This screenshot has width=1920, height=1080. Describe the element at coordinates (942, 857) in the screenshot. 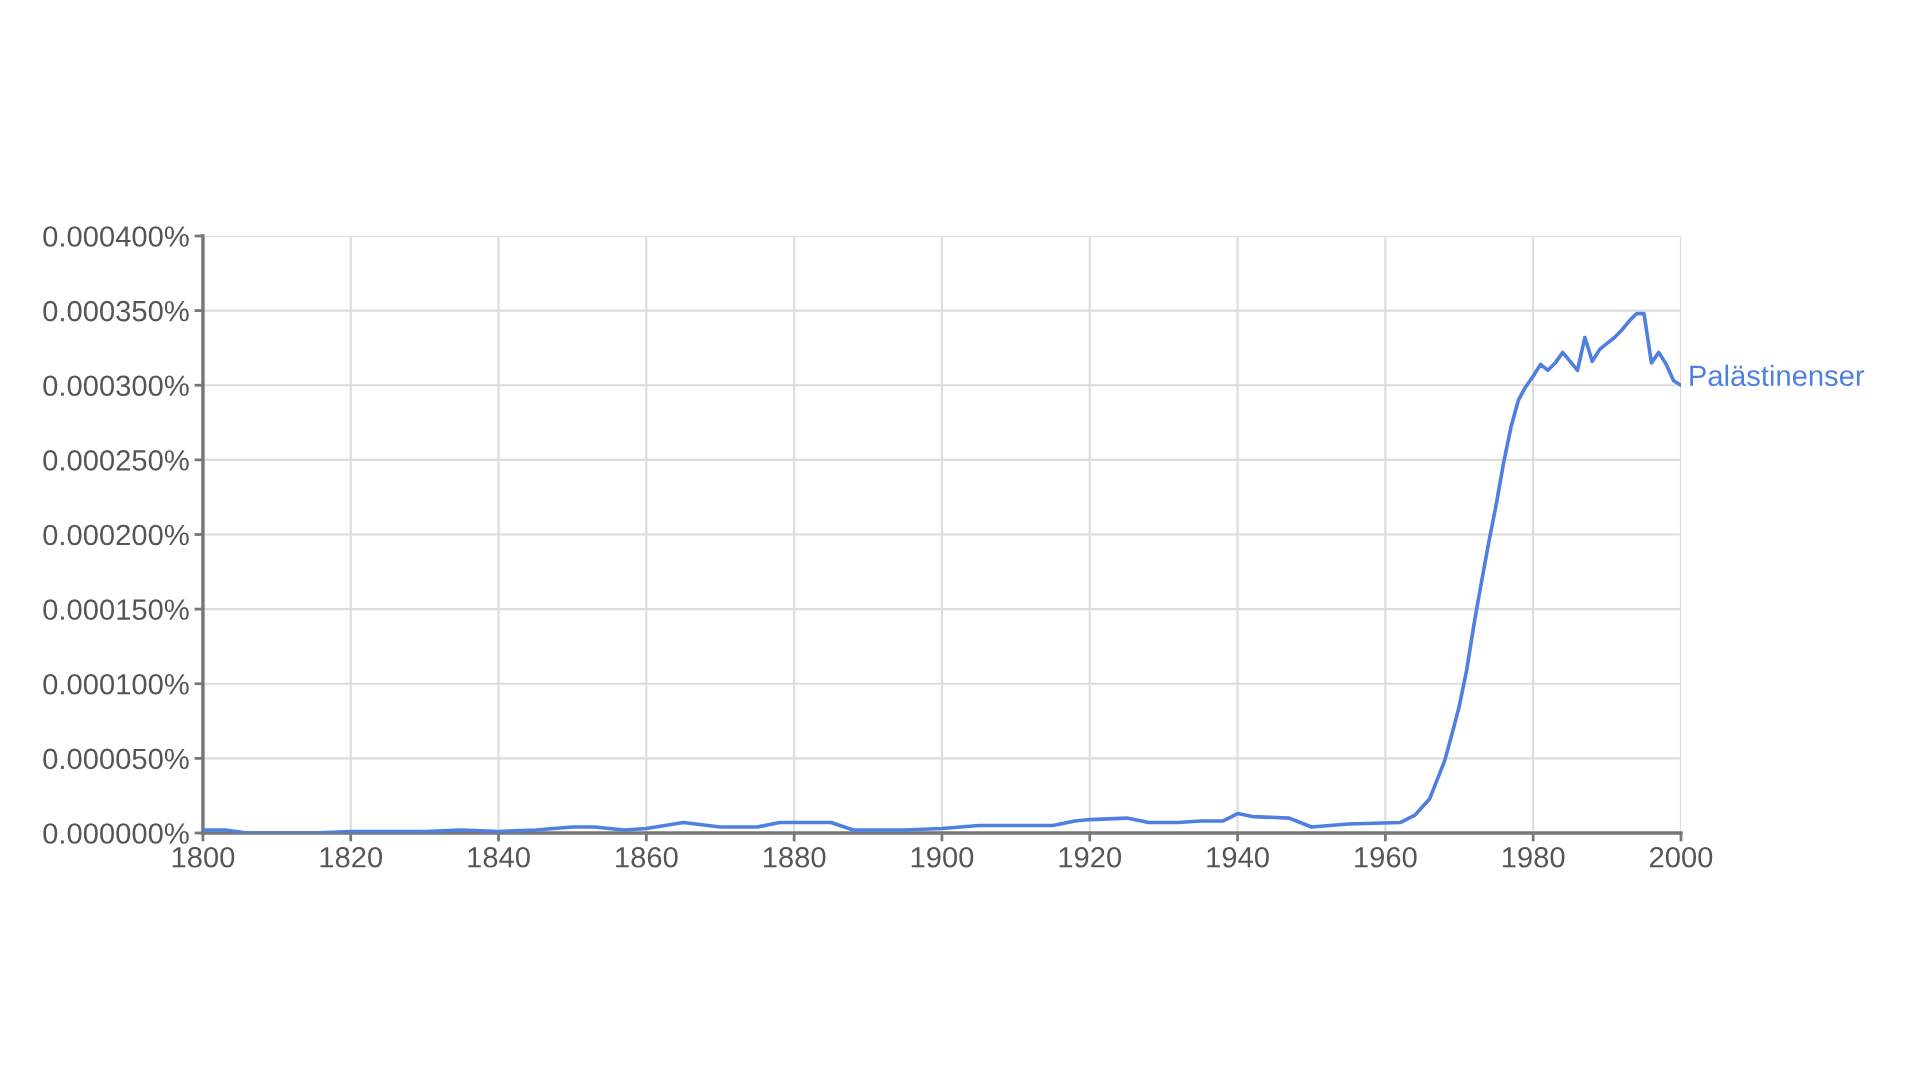

I see `x-tick-label: 1900` at that location.